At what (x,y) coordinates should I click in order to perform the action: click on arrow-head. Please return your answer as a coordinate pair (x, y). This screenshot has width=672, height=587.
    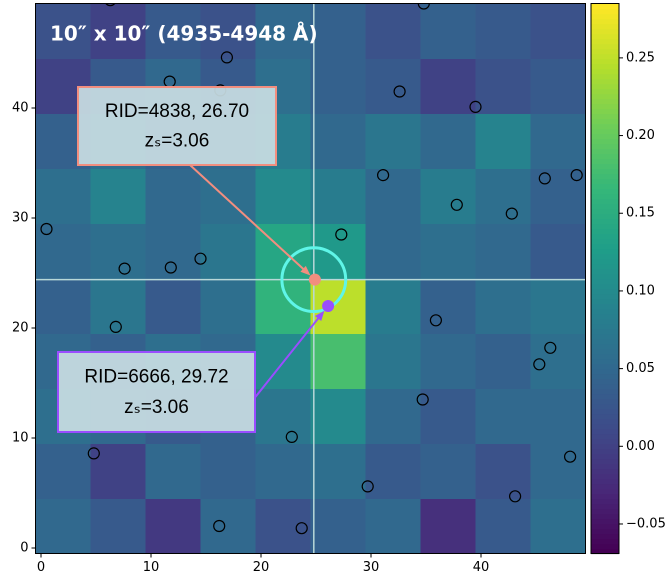
    Looking at the image, I should click on (319, 315).